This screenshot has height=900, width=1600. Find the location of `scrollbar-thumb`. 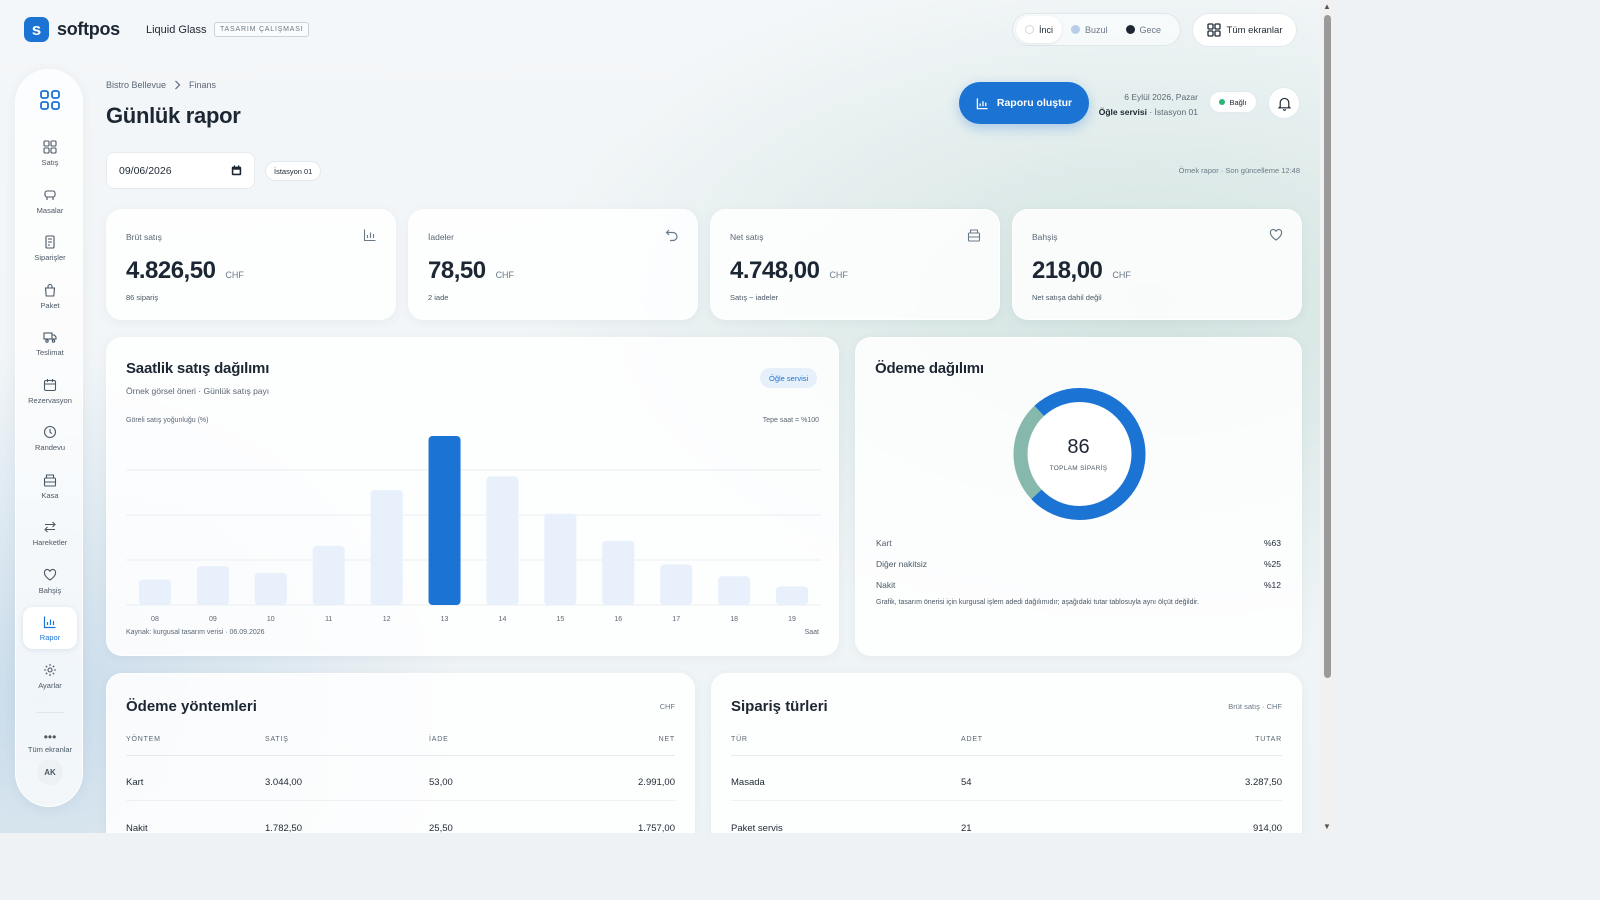

scrollbar-thumb is located at coordinates (1327, 346).